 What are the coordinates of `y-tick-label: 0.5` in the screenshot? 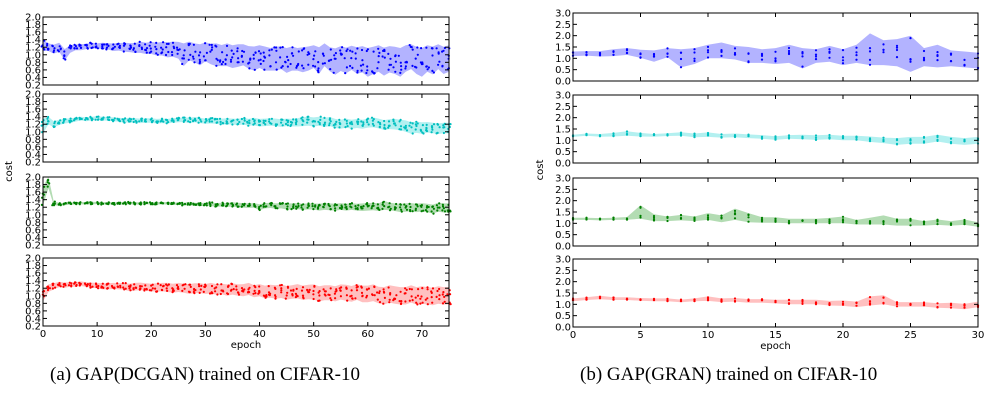 It's located at (563, 316).